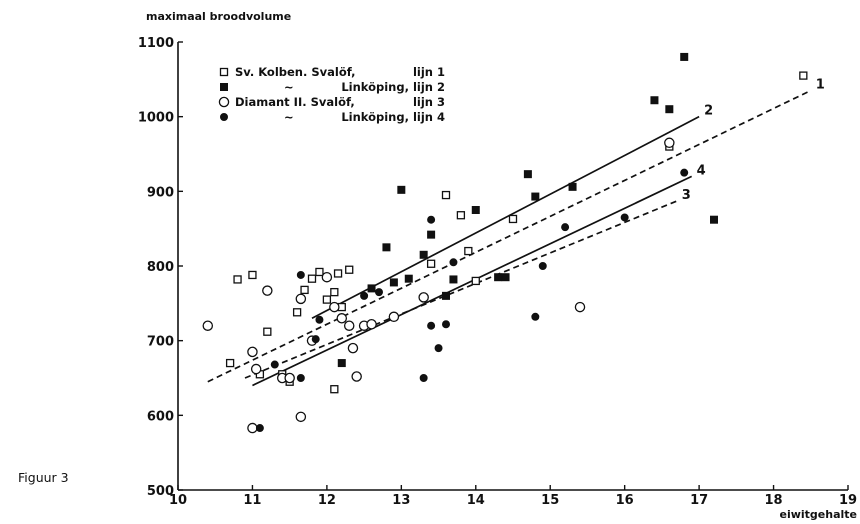 This screenshot has height=524, width=860. Describe the element at coordinates (43, 477) in the screenshot. I see `figure-caption: Figuur 3` at that location.